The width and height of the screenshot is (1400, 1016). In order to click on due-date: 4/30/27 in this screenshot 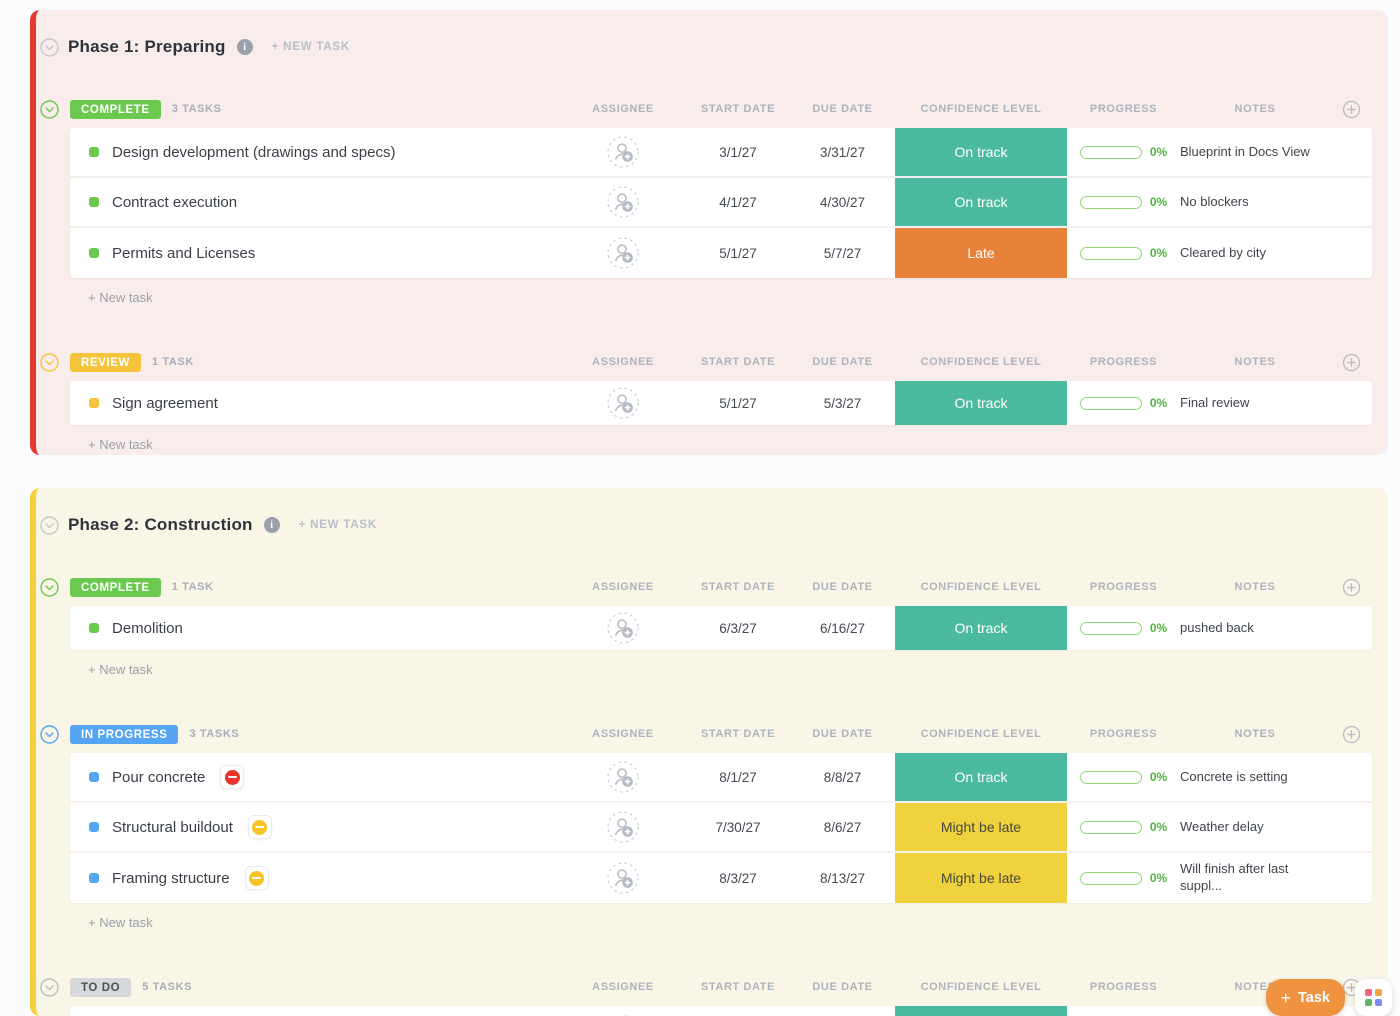, I will do `click(842, 202)`.